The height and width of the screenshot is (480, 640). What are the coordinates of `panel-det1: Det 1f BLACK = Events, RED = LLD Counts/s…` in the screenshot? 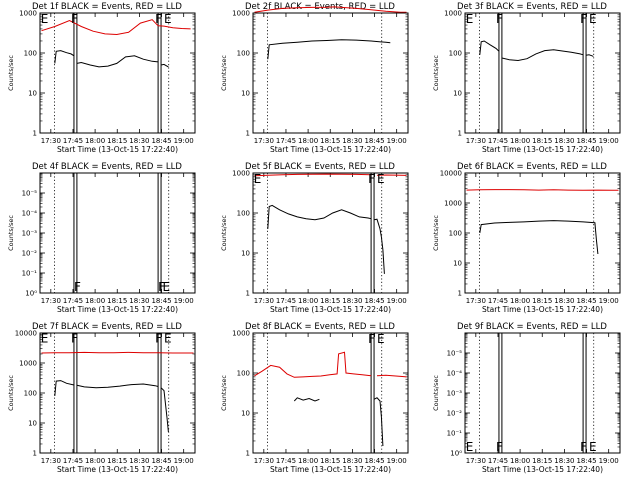 It's located at (101, 78).